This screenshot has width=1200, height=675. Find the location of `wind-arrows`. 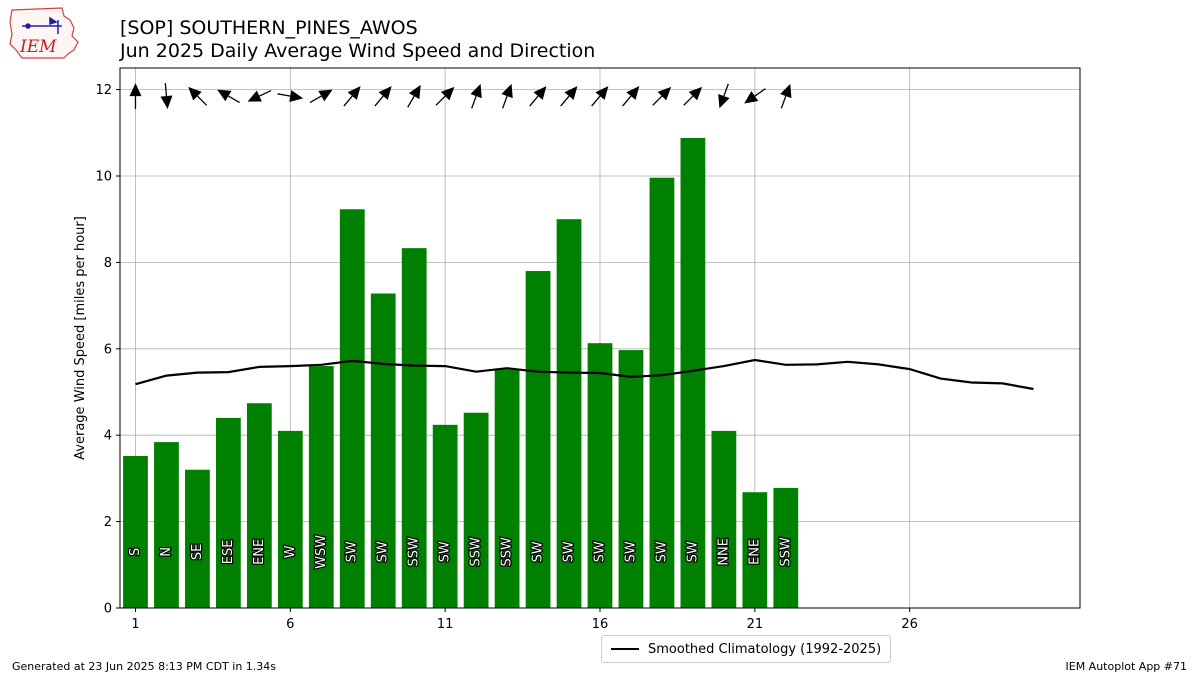

wind-arrows is located at coordinates (460, 96).